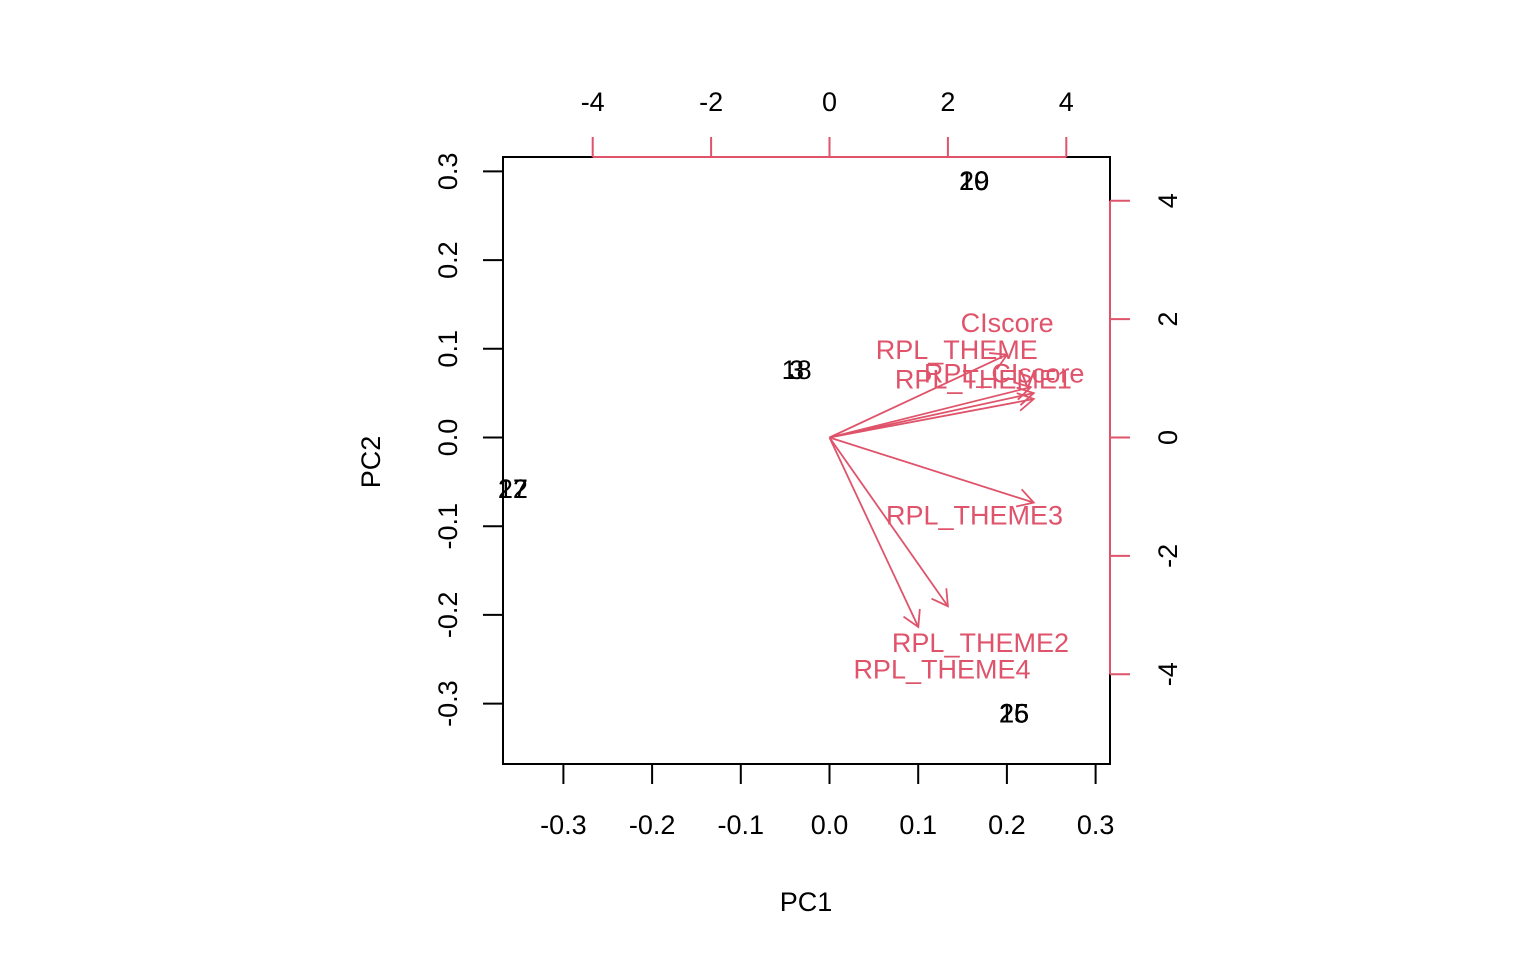 This screenshot has width=1536, height=960. I want to click on observation-label: 25, so click(1014, 713).